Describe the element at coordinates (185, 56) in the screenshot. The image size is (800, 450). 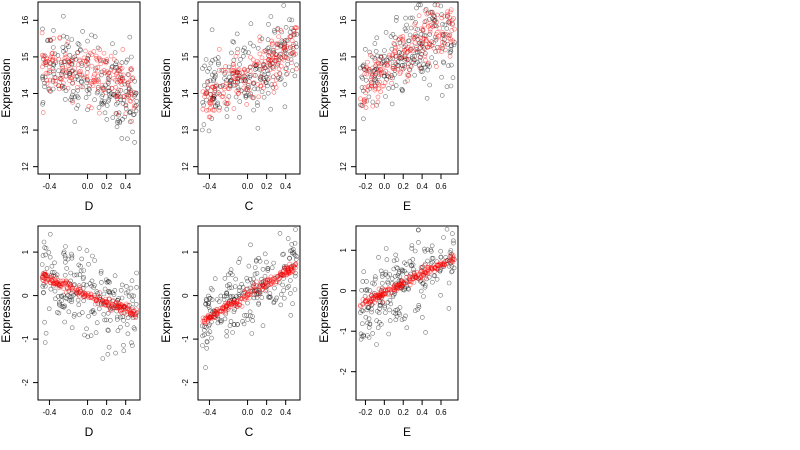
I see `y-tick-label: 15` at that location.